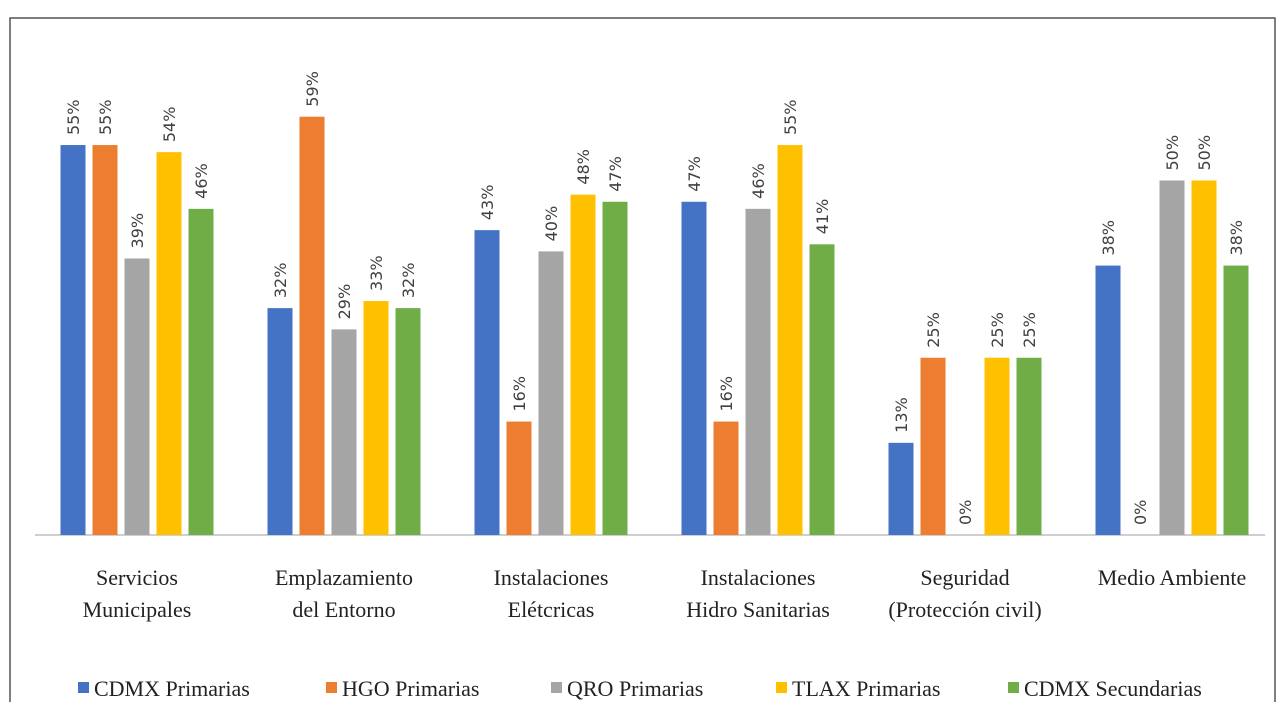 The image size is (1281, 702). Describe the element at coordinates (551, 609) in the screenshot. I see `x-tick-label-line: Elétcricas` at that location.